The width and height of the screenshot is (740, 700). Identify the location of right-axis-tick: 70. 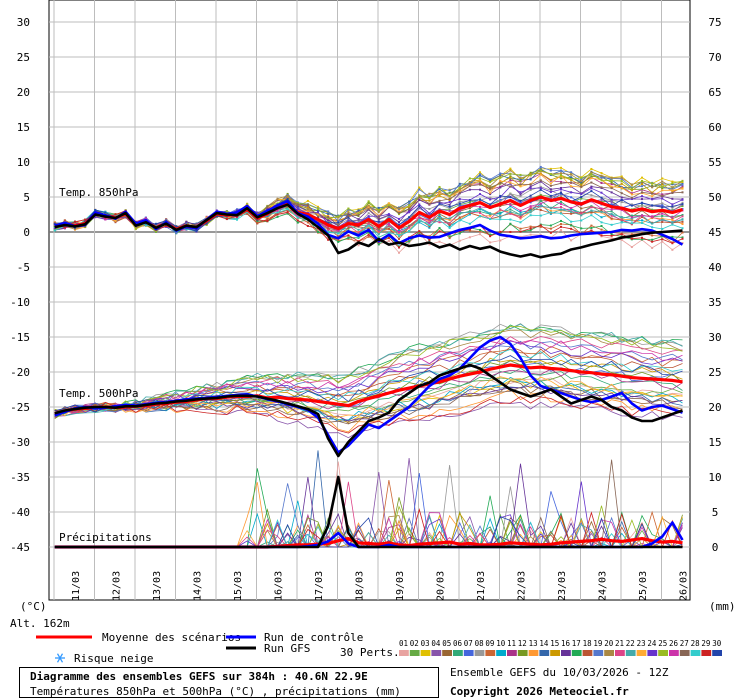
(714, 57).